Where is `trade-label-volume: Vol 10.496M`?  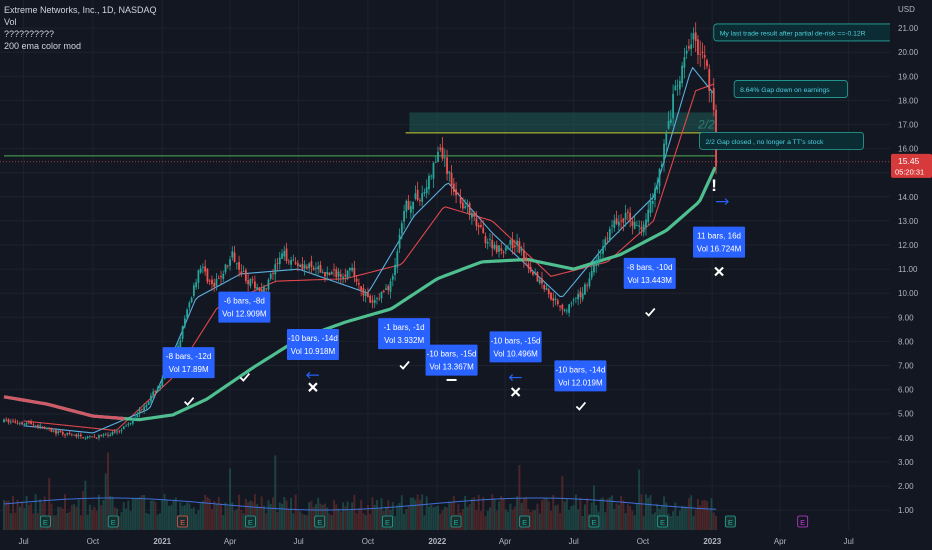
trade-label-volume: Vol 10.496M is located at coordinates (515, 353).